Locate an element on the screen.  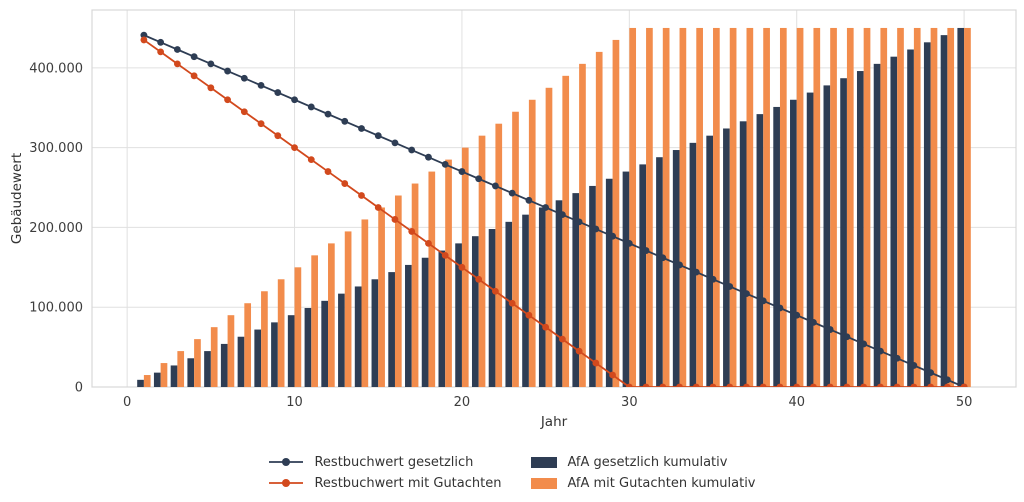
svg-text: 50 is located at coordinates (964, 402).